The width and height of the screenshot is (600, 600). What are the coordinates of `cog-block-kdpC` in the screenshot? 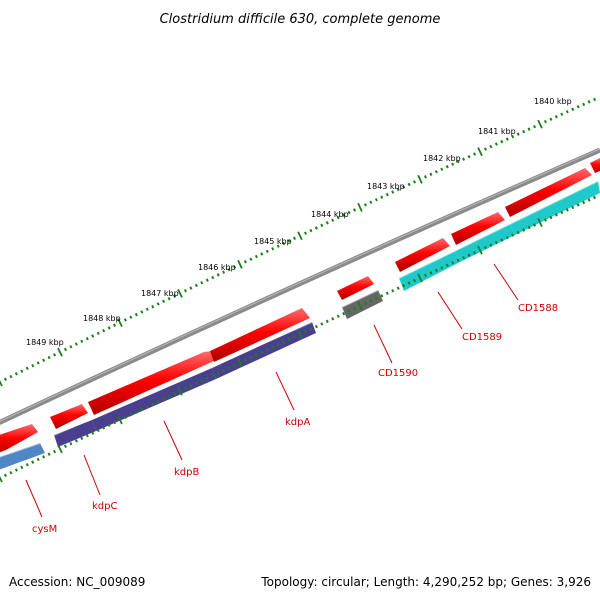 It's located at (75, 433).